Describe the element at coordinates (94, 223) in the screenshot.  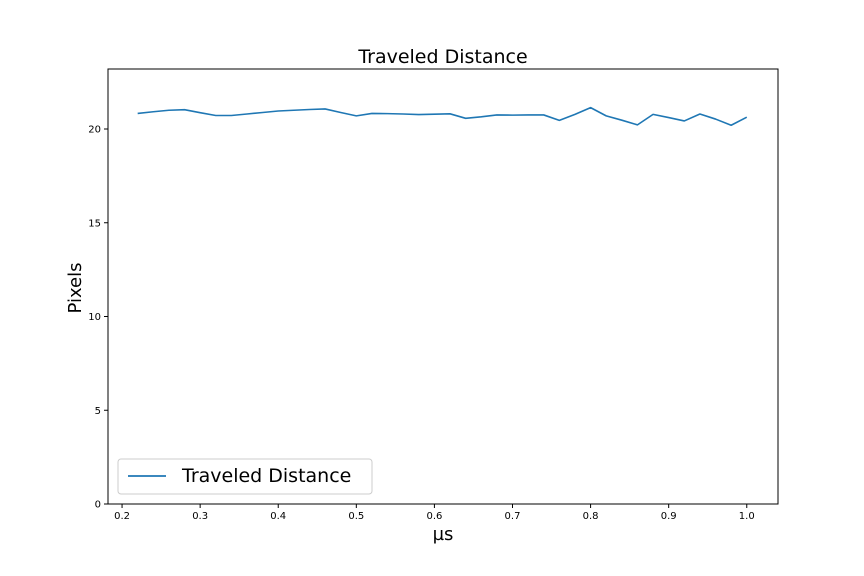
I see `y-tick-label: 15` at that location.